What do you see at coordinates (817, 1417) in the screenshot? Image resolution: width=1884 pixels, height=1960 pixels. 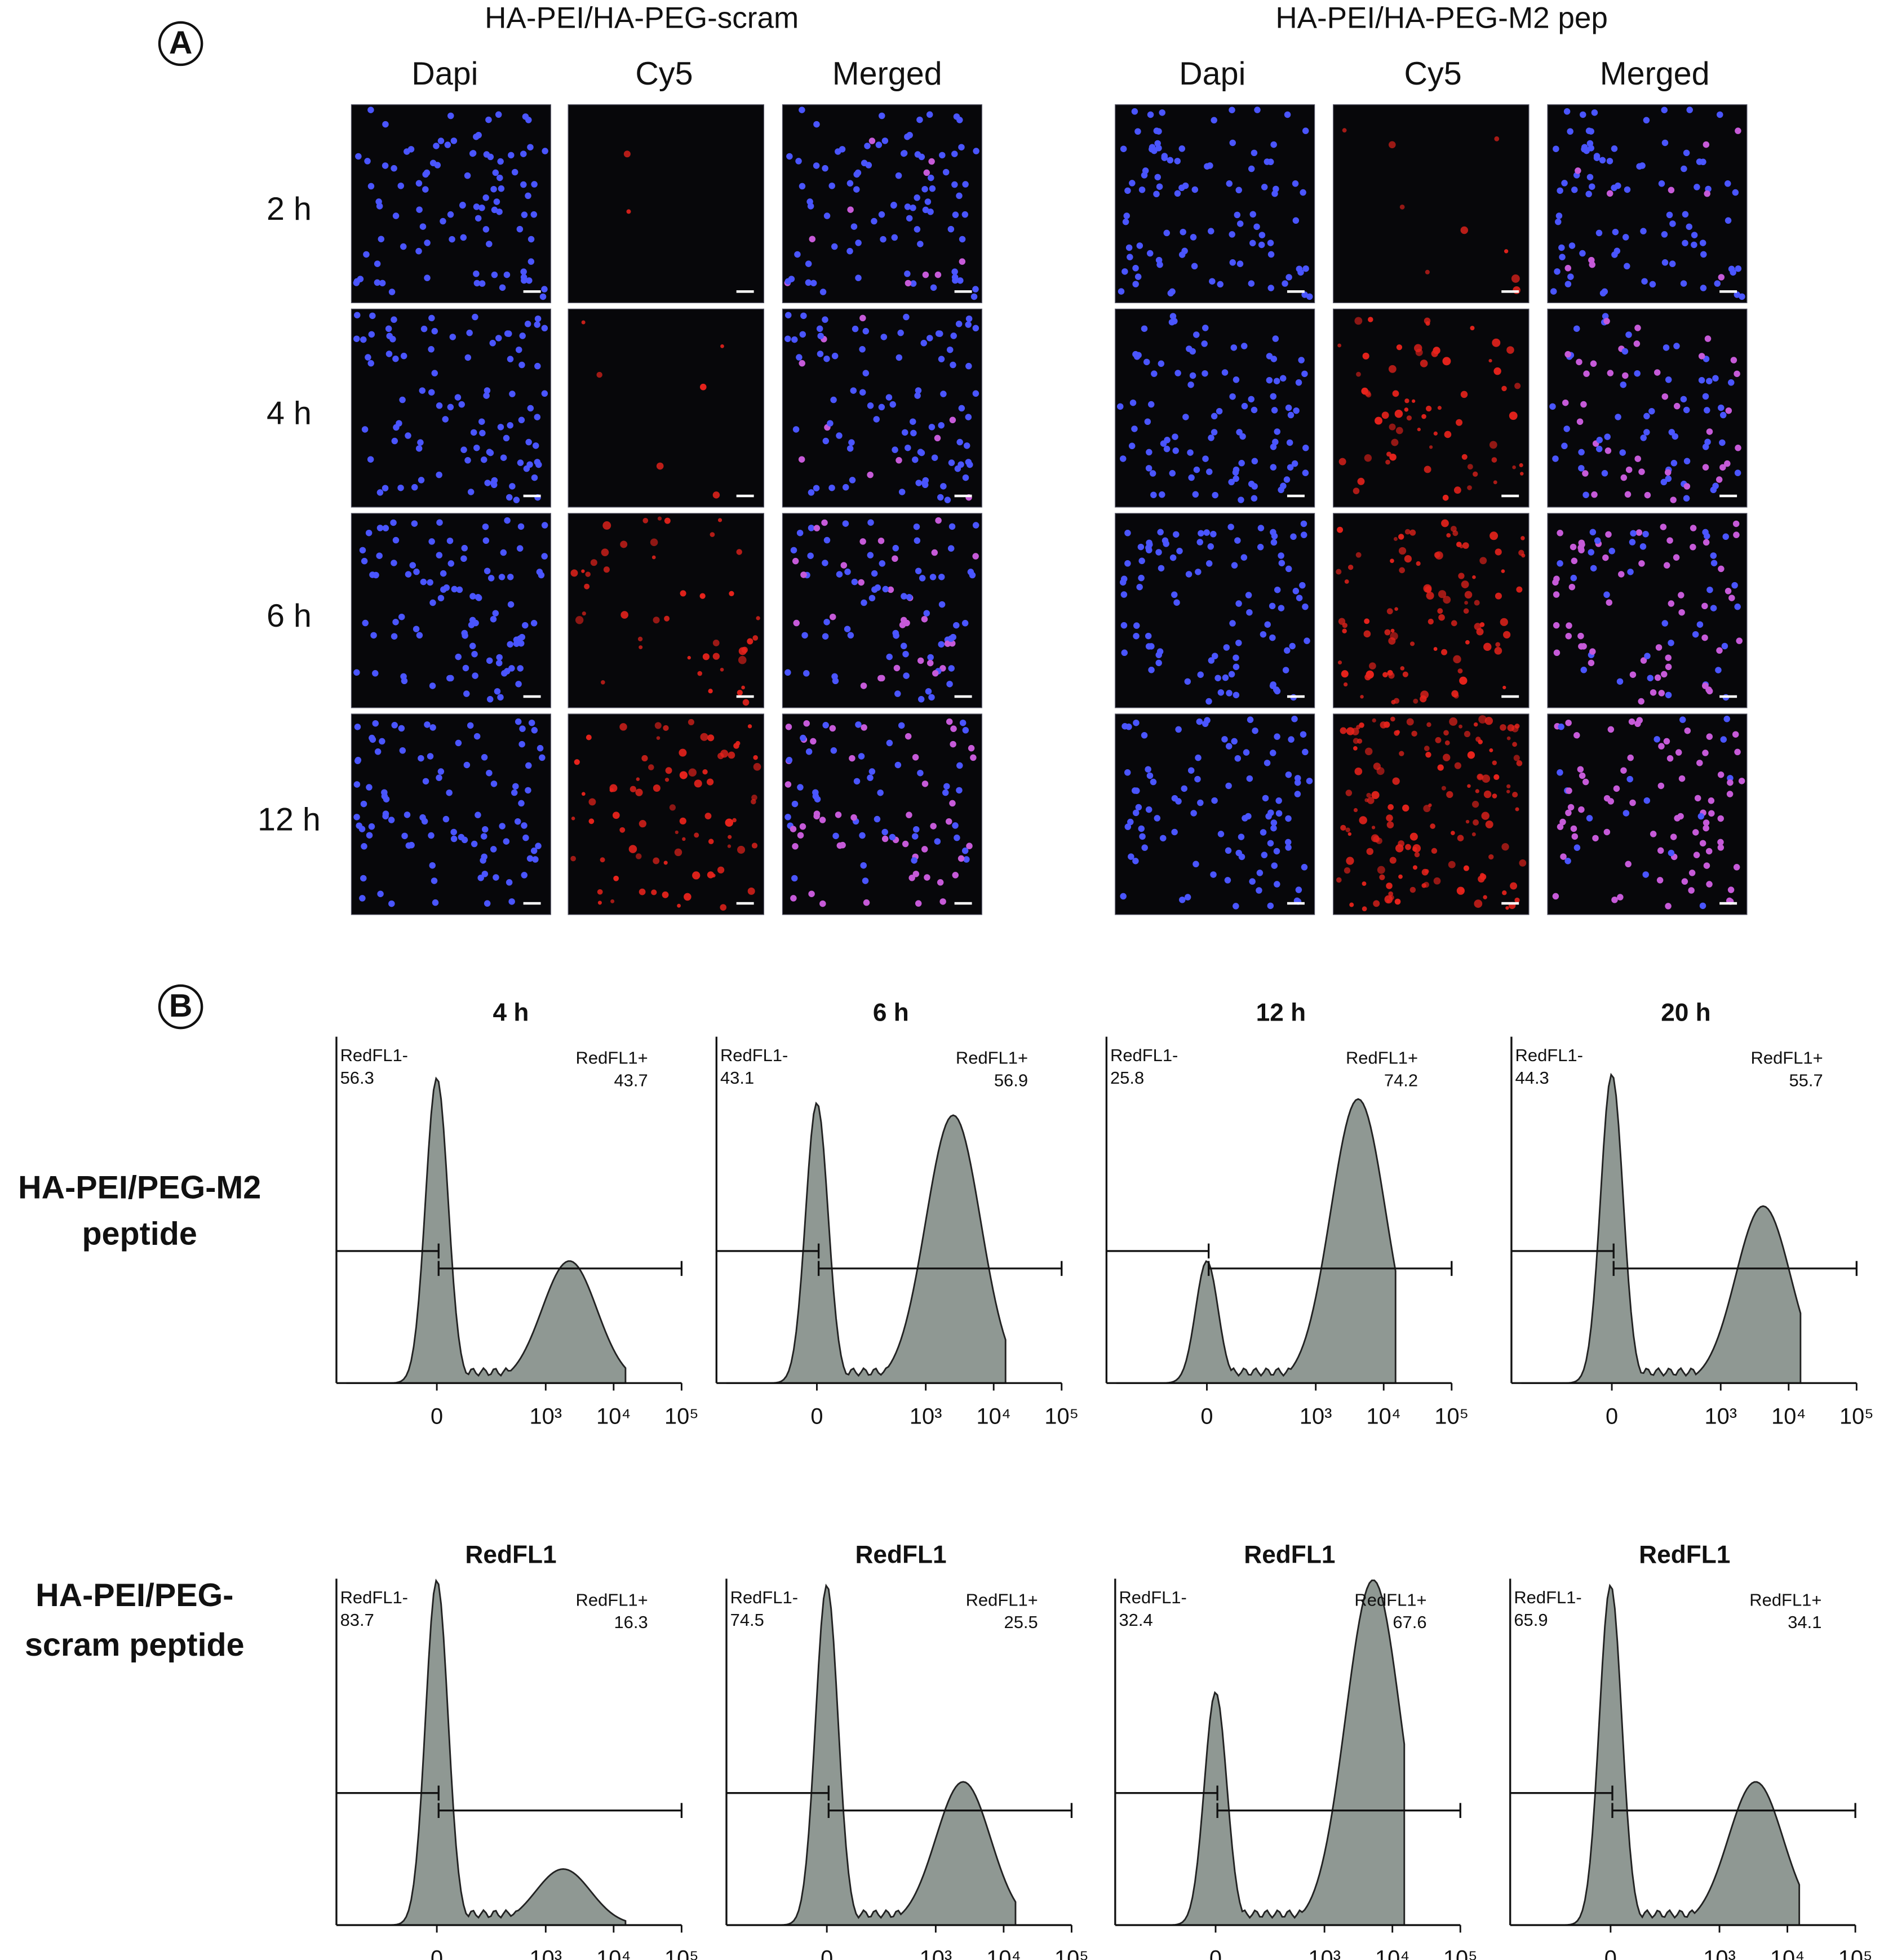 I see `x-tick-label: 0` at bounding box center [817, 1417].